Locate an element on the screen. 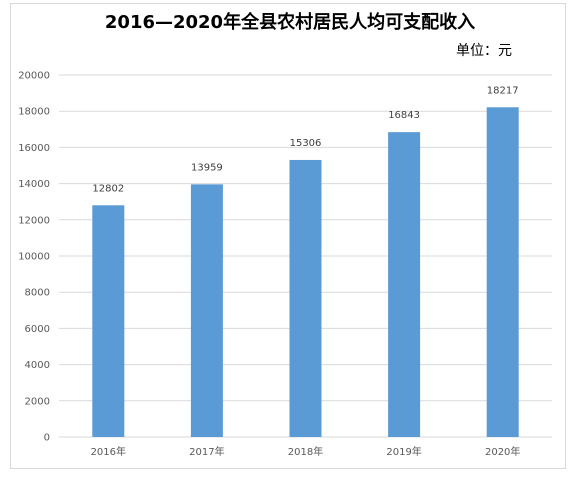 Image resolution: width=580 pixels, height=487 pixels. y-tick-label: 12000 is located at coordinates (34, 220).